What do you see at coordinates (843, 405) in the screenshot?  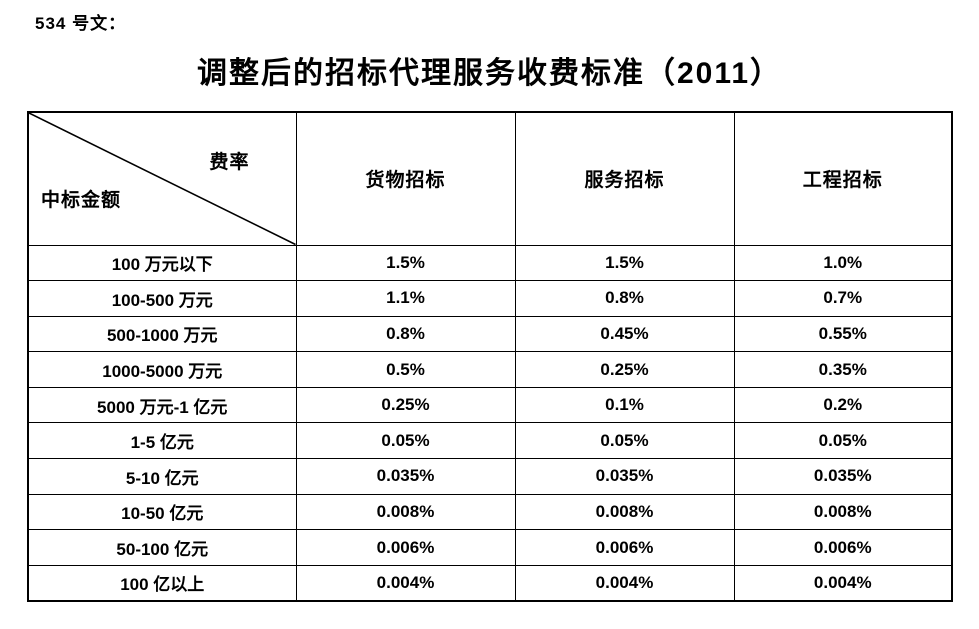 I see `rate-cell: 0.2%` at bounding box center [843, 405].